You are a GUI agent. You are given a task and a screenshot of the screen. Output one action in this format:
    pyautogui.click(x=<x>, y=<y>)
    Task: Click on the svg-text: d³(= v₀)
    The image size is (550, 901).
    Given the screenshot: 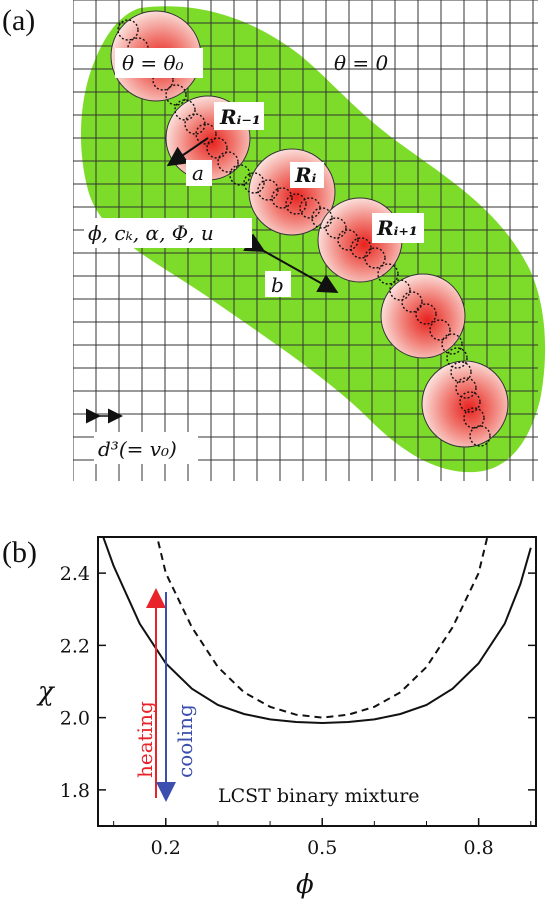 What is the action you would take?
    pyautogui.click(x=137, y=449)
    